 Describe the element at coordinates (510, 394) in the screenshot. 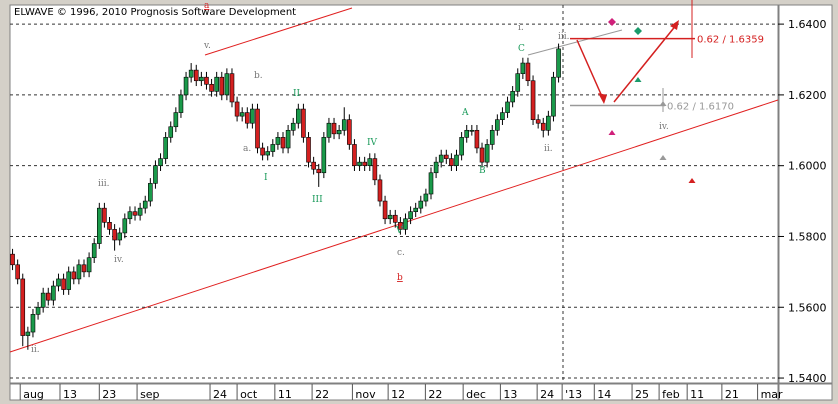

I see `x-tick-label: 13` at that location.